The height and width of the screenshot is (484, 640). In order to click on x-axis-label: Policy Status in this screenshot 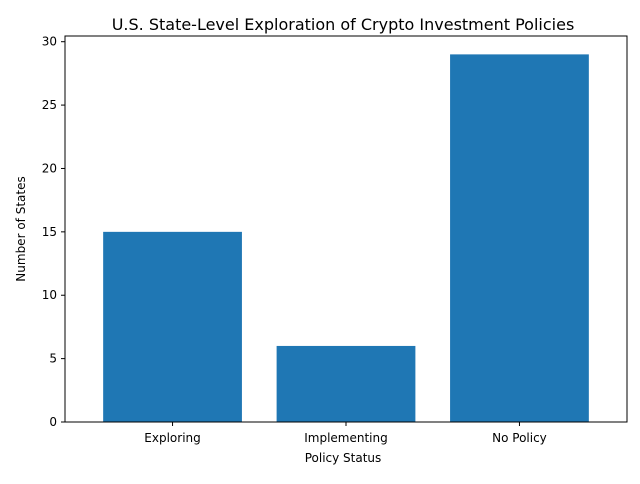, I will do `click(343, 458)`.